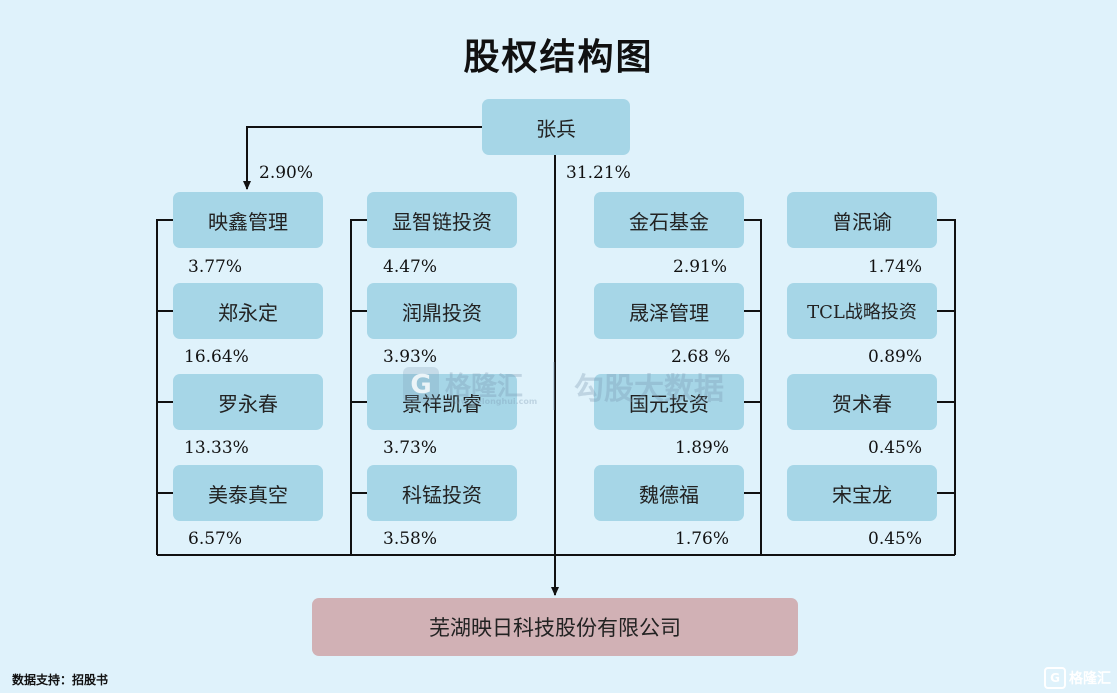 Image resolution: width=1117 pixels, height=693 pixels. Describe the element at coordinates (702, 539) in the screenshot. I see `shareholder-pct: 1.76%` at that location.